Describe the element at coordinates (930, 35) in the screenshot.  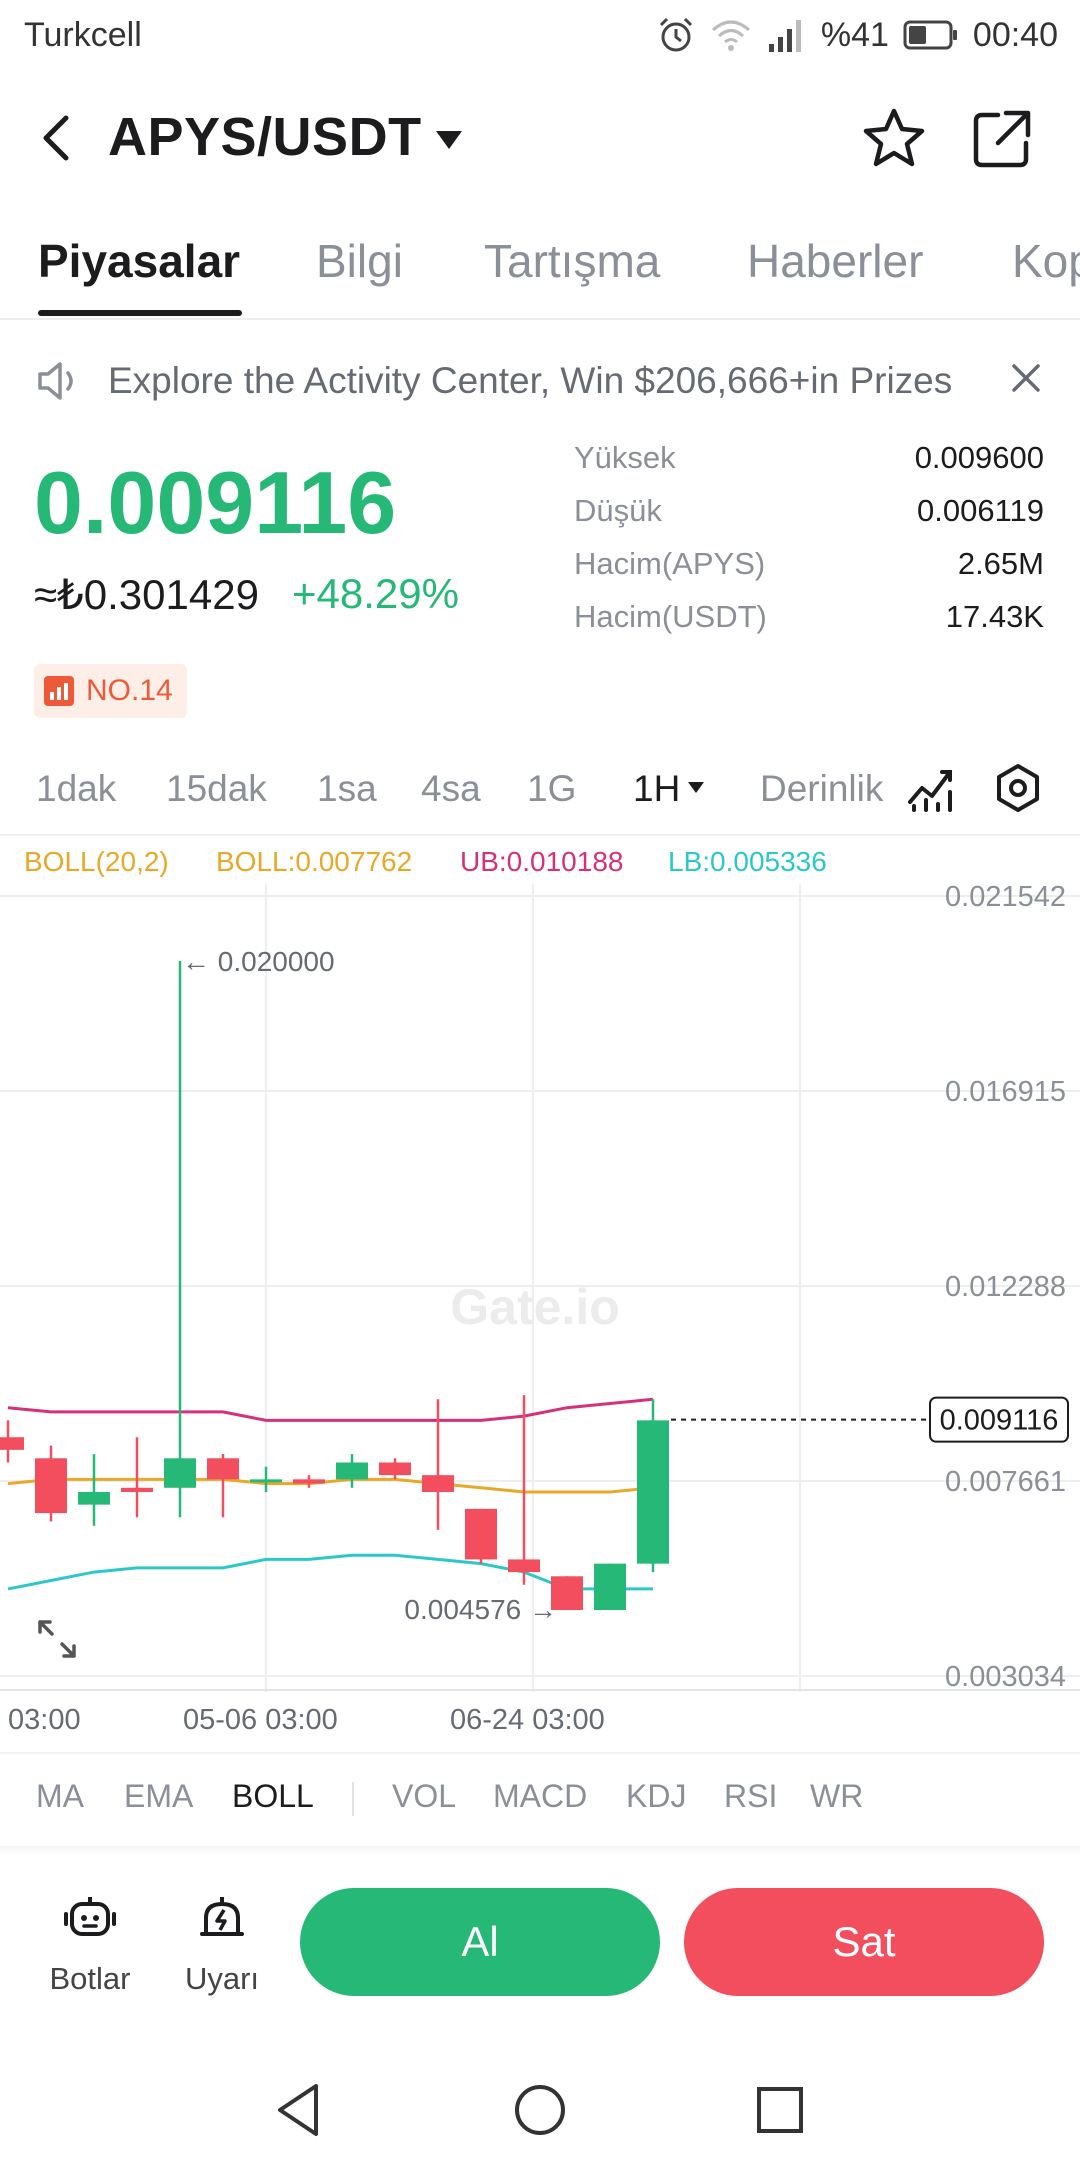
I see `battery-icon` at that location.